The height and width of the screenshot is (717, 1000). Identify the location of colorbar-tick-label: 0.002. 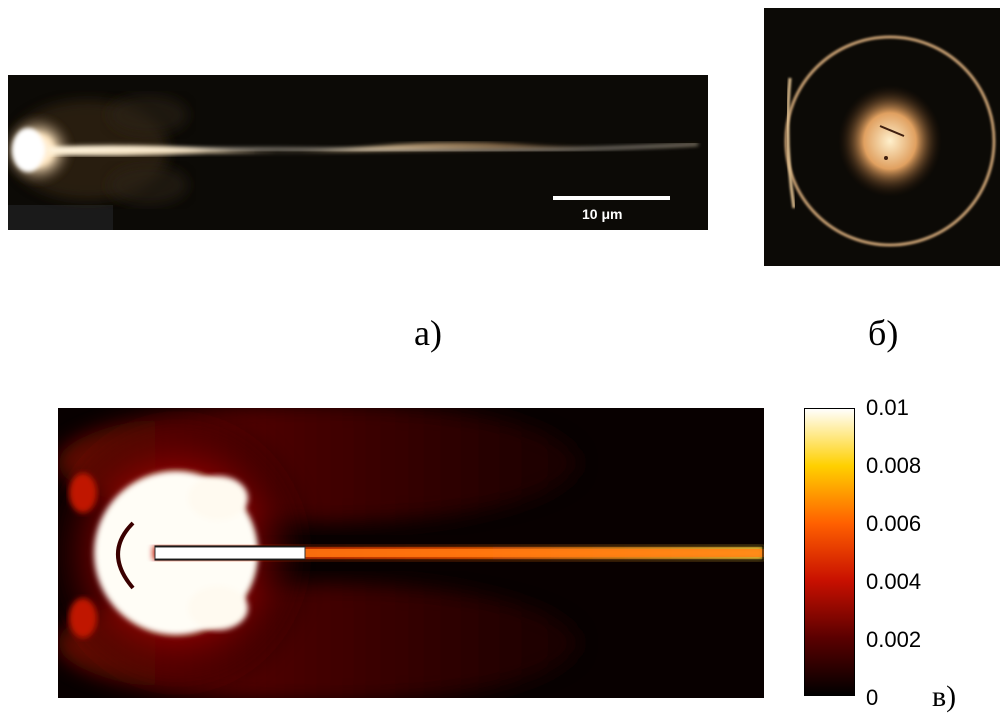
(894, 639).